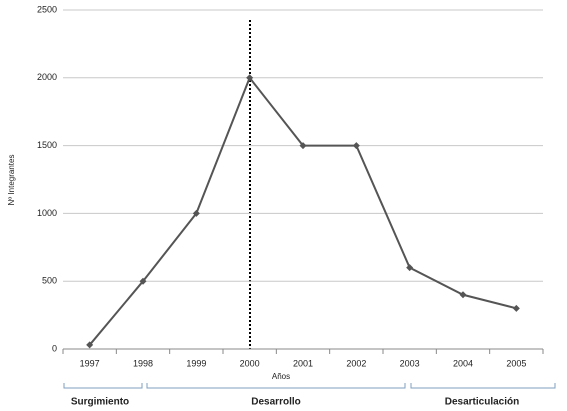 The width and height of the screenshot is (567, 411). I want to click on phase-label: Surgimiento, so click(100, 402).